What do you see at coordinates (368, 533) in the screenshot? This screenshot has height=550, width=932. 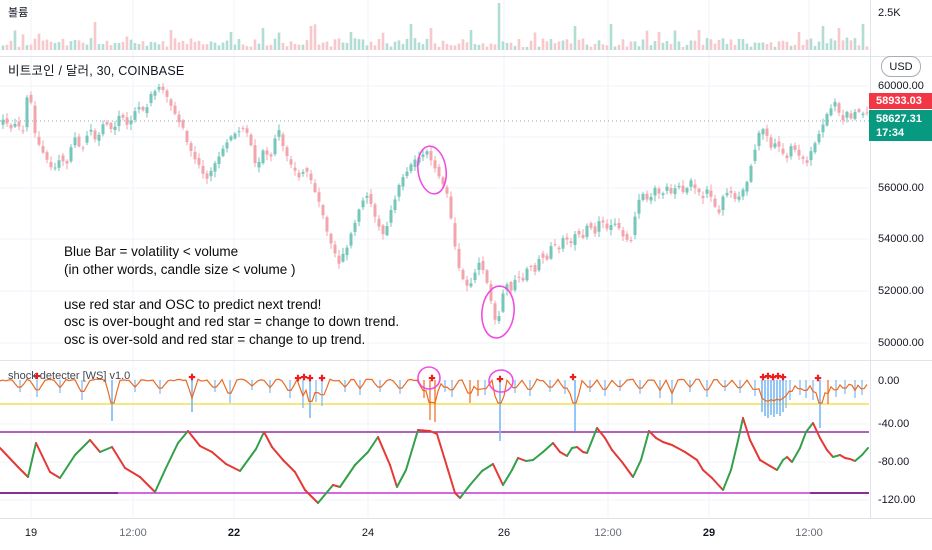 I see `time-tick-label: 24` at bounding box center [368, 533].